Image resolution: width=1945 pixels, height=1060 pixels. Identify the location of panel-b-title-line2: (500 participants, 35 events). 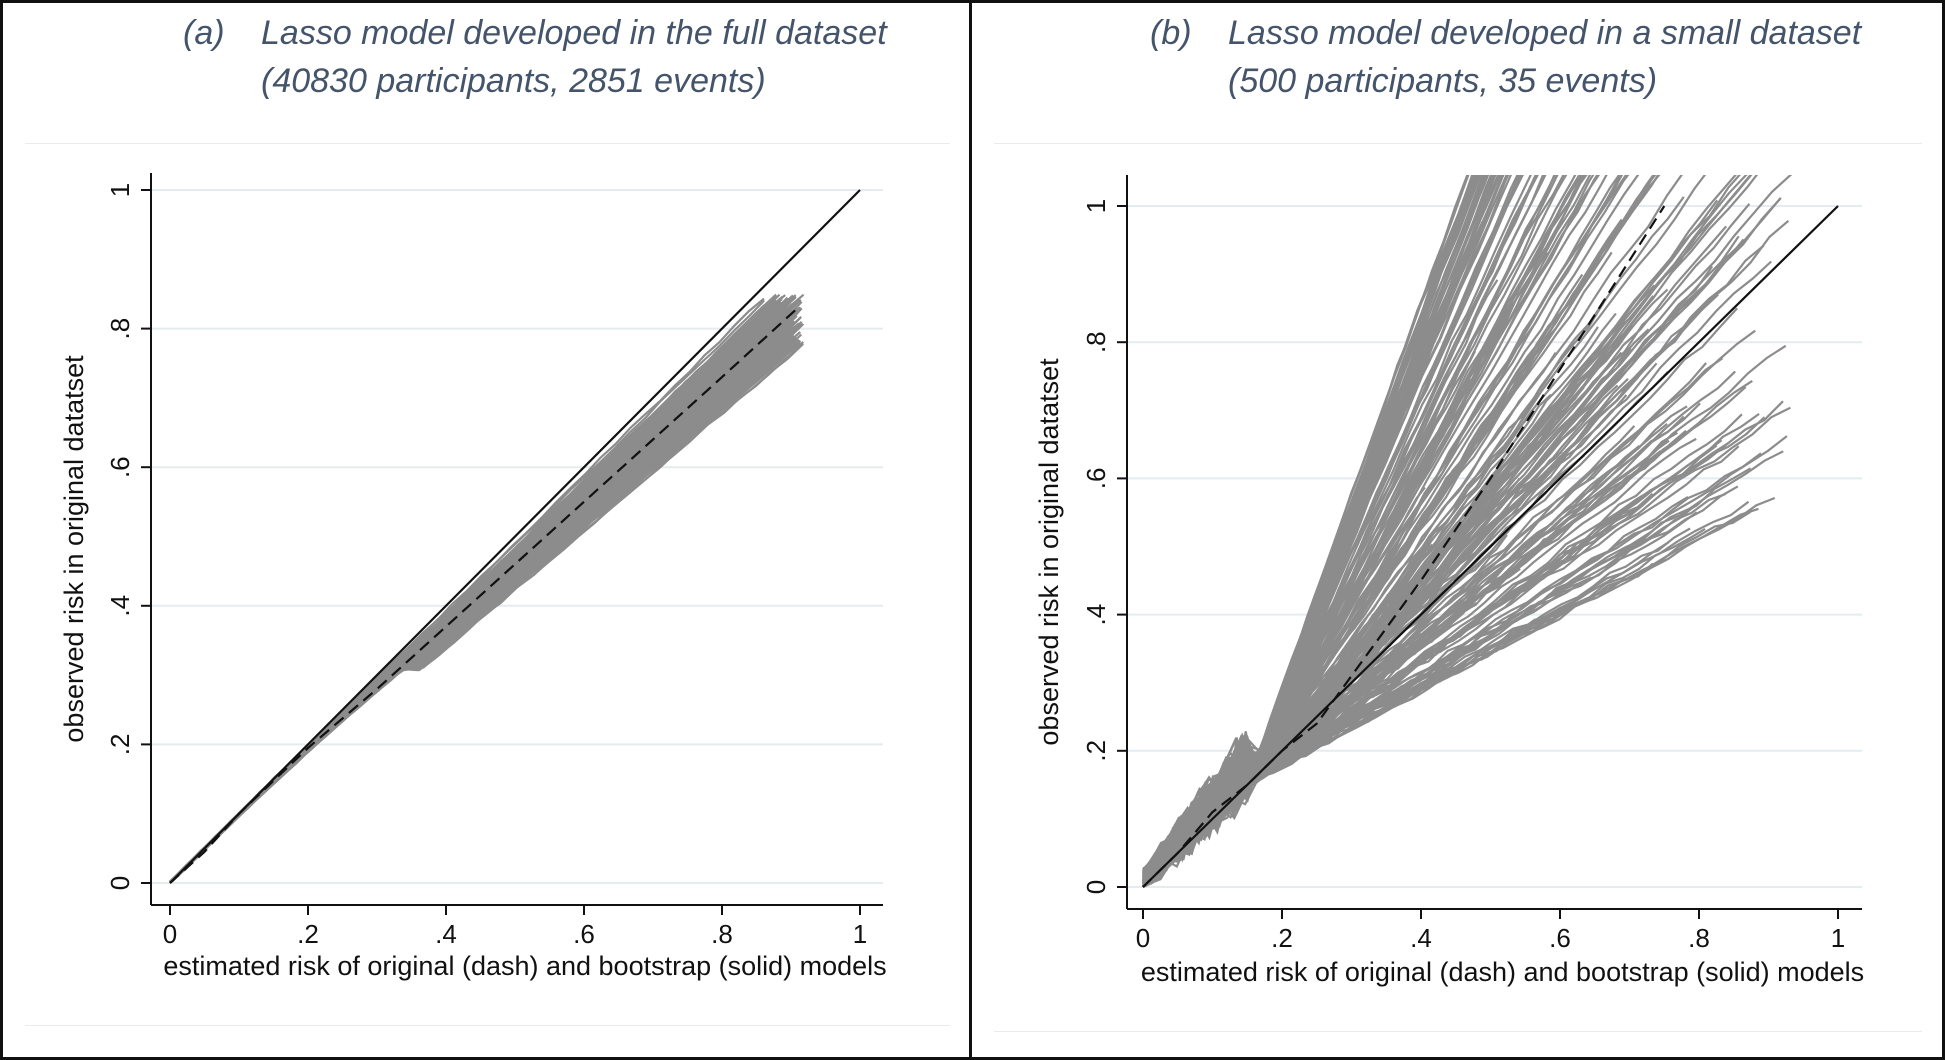
(1443, 81).